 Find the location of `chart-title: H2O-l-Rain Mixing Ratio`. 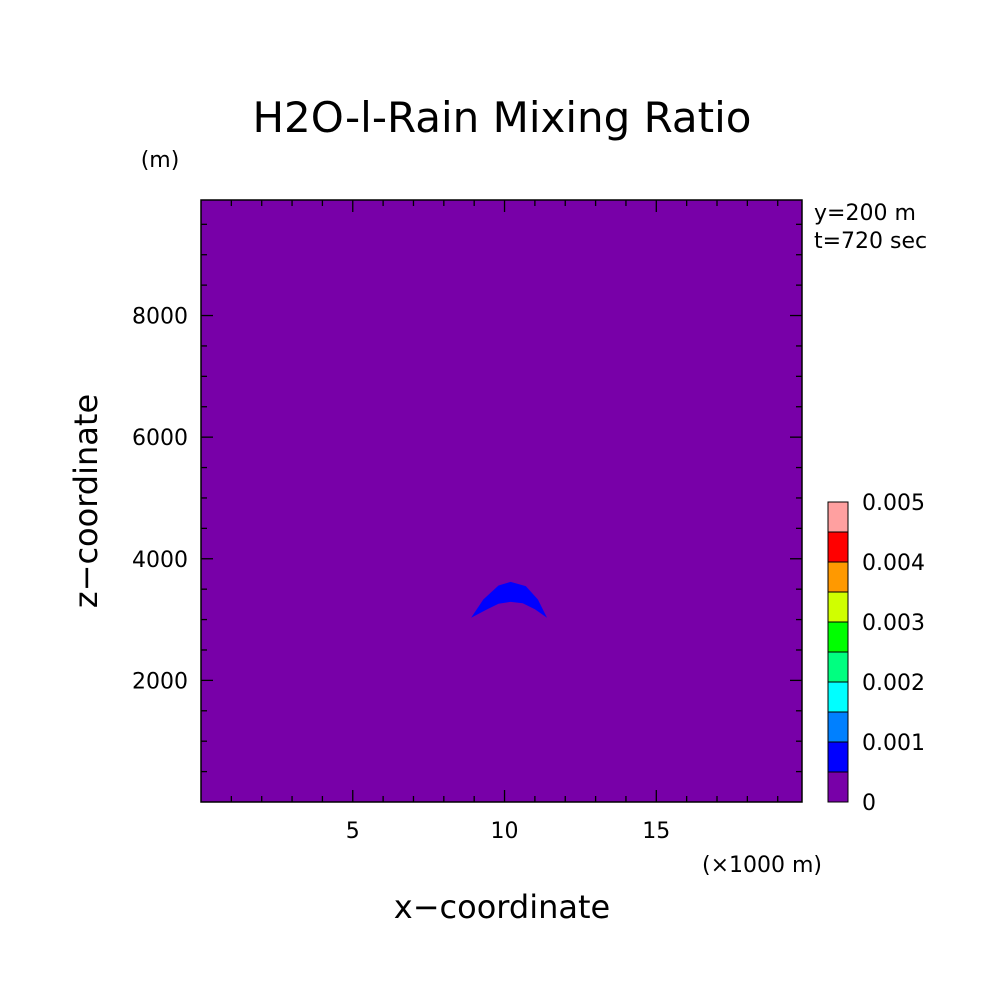

chart-title: H2O-l-Rain Mixing Ratio is located at coordinates (501, 117).